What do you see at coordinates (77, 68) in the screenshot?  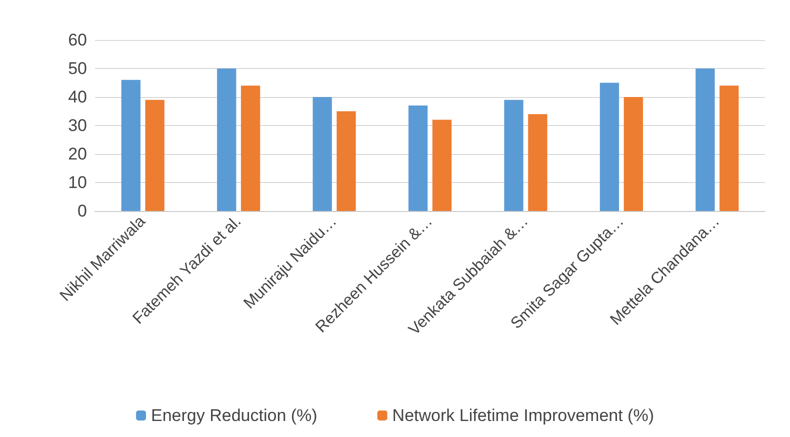 I see `y-tick-label: 50` at bounding box center [77, 68].